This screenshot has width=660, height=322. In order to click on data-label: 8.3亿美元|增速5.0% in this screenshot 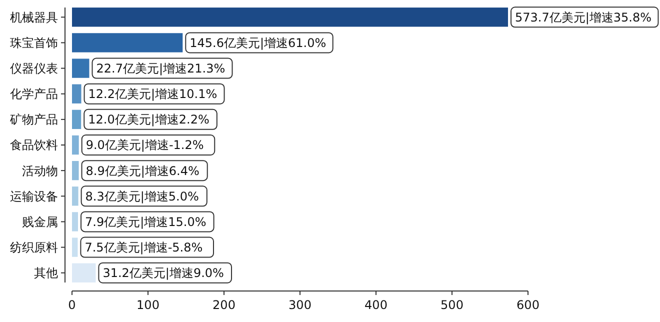, I will do `click(142, 196)`.